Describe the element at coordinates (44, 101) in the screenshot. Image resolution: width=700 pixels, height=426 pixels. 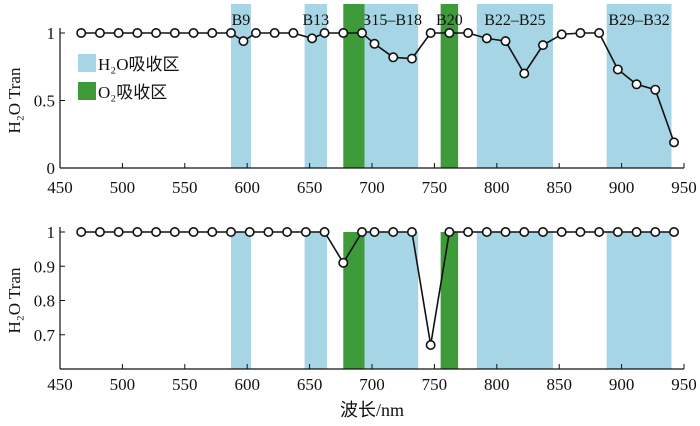
I see `y-tick-label: 0.5` at that location.